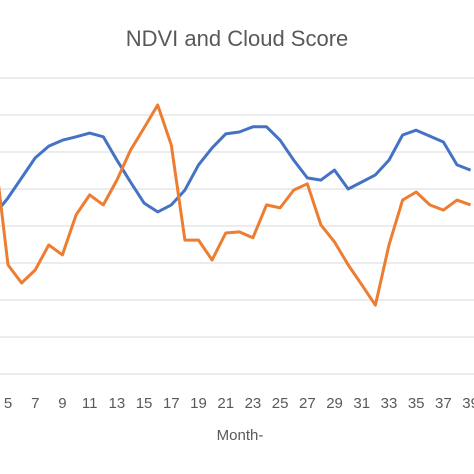 This screenshot has height=474, width=474. Describe the element at coordinates (307, 403) in the screenshot. I see `x-tick-label: 27` at that location.